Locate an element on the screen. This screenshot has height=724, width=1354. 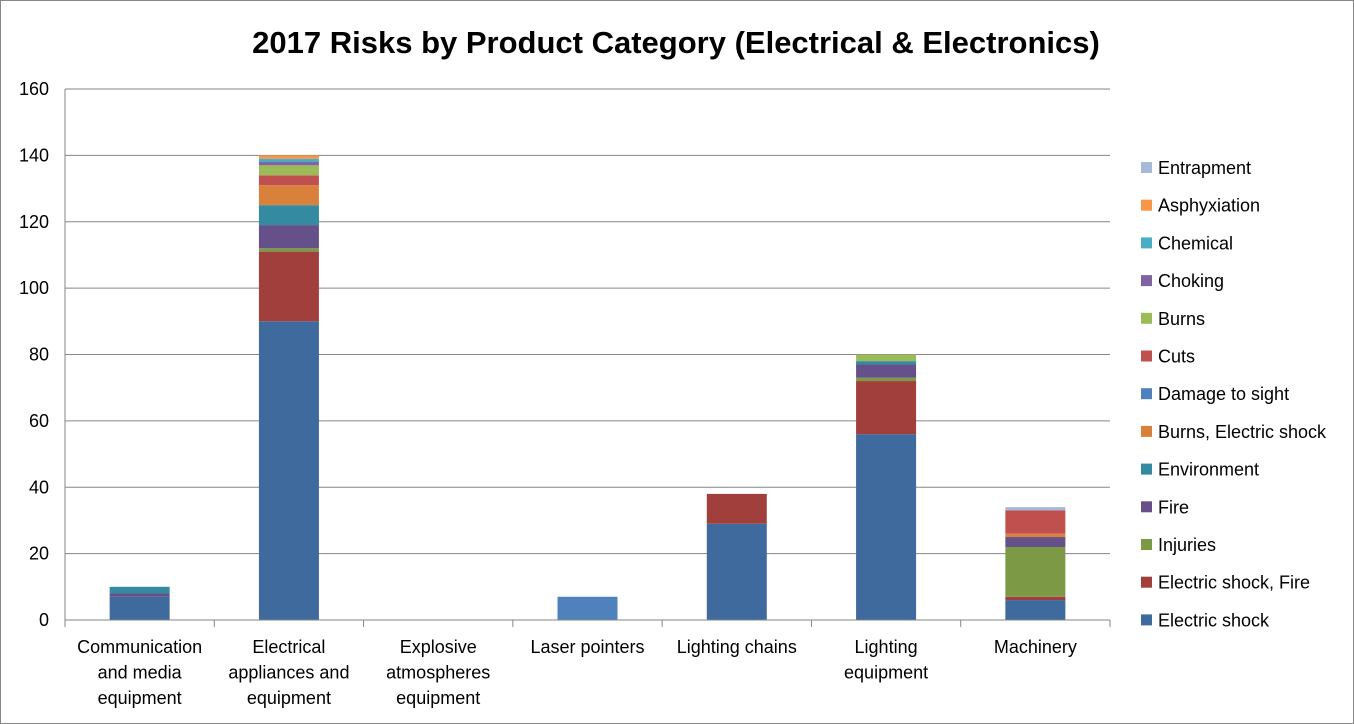
legend-label: Damage to sight is located at coordinates (1223, 394).